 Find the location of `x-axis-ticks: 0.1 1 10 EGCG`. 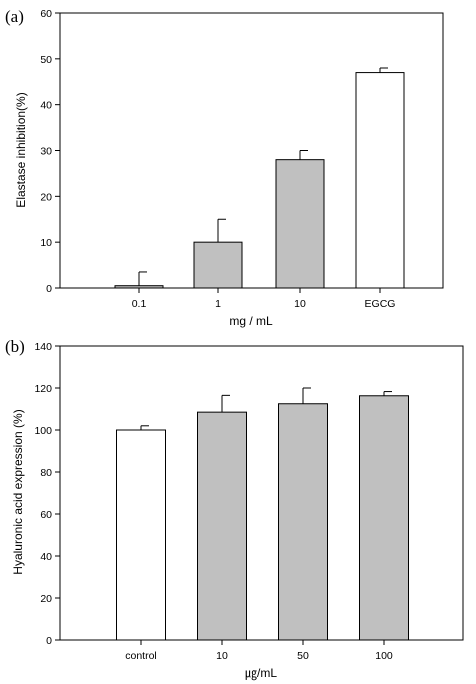

x-axis-ticks: 0.1 1 10 EGCG is located at coordinates (264, 299).